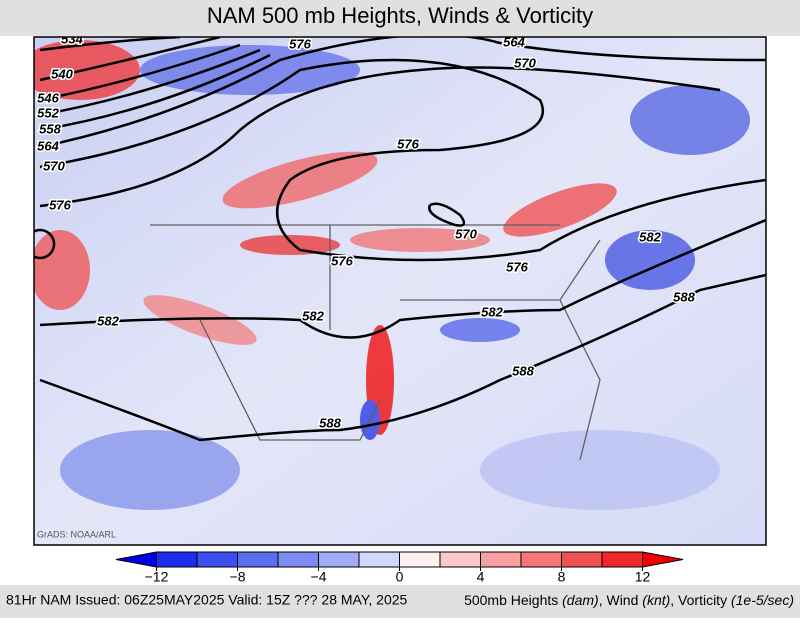 The height and width of the screenshot is (623, 800). I want to click on credit: GrADS: NOAA/ARL, so click(76, 534).